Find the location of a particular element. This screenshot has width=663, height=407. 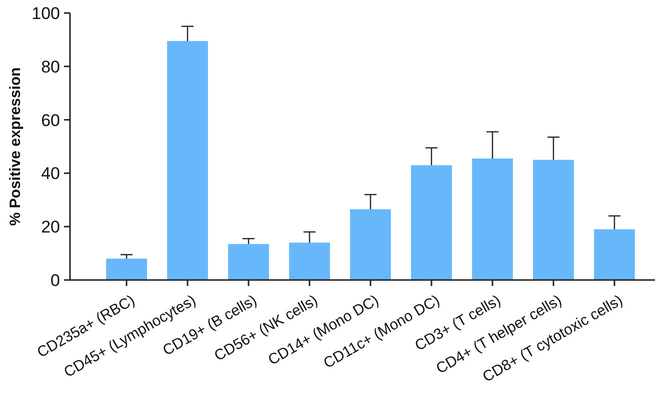

y-tick-label: 60 is located at coordinates (50, 120).